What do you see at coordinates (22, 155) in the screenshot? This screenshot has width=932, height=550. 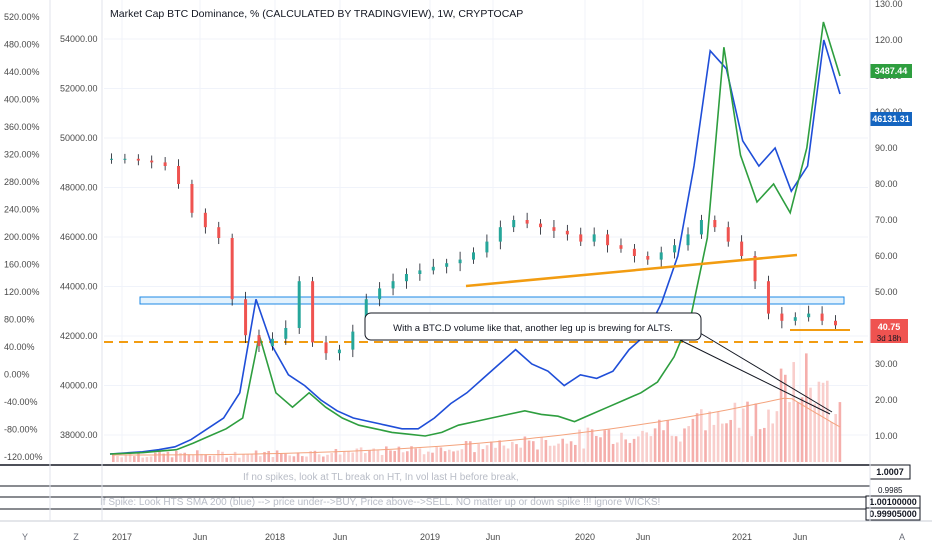 I see `left-percent-tick-label: 320.00%` at bounding box center [22, 155].